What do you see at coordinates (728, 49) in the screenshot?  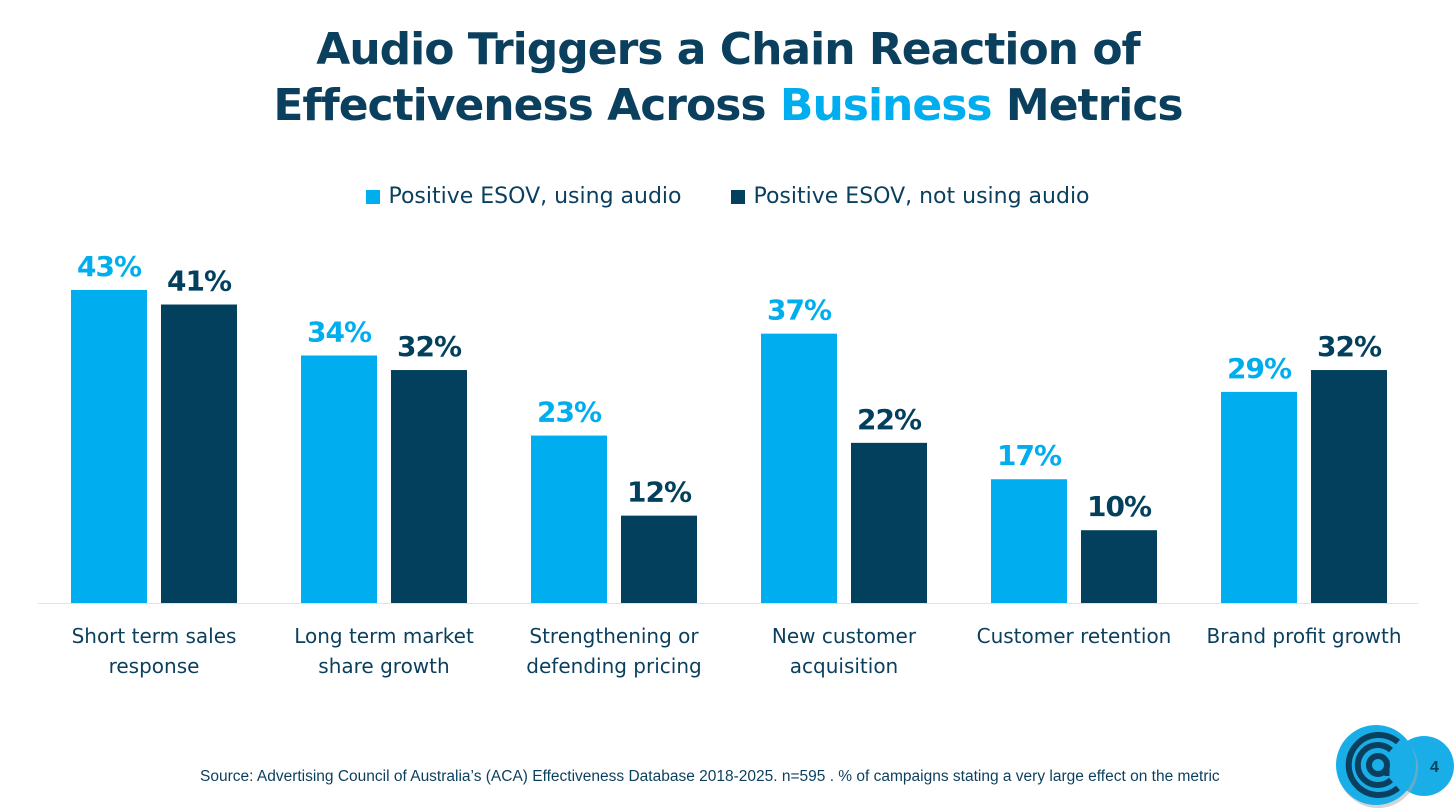 I see `title-line-1: Audio Triggers a Chain Reaction of` at bounding box center [728, 49].